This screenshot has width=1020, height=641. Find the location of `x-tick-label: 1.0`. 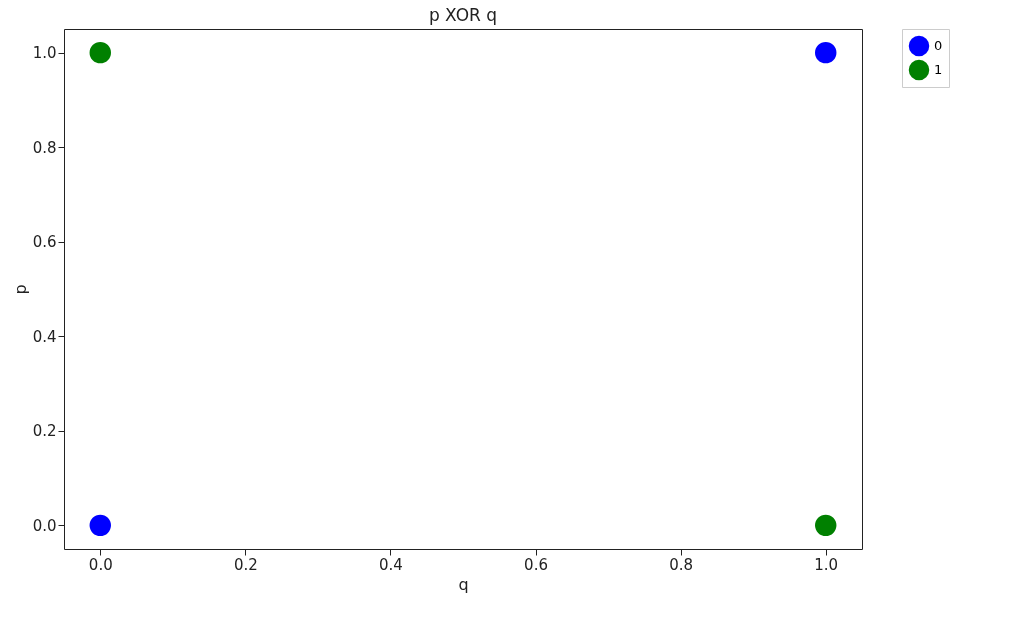

x-tick-label: 1.0 is located at coordinates (826, 564).